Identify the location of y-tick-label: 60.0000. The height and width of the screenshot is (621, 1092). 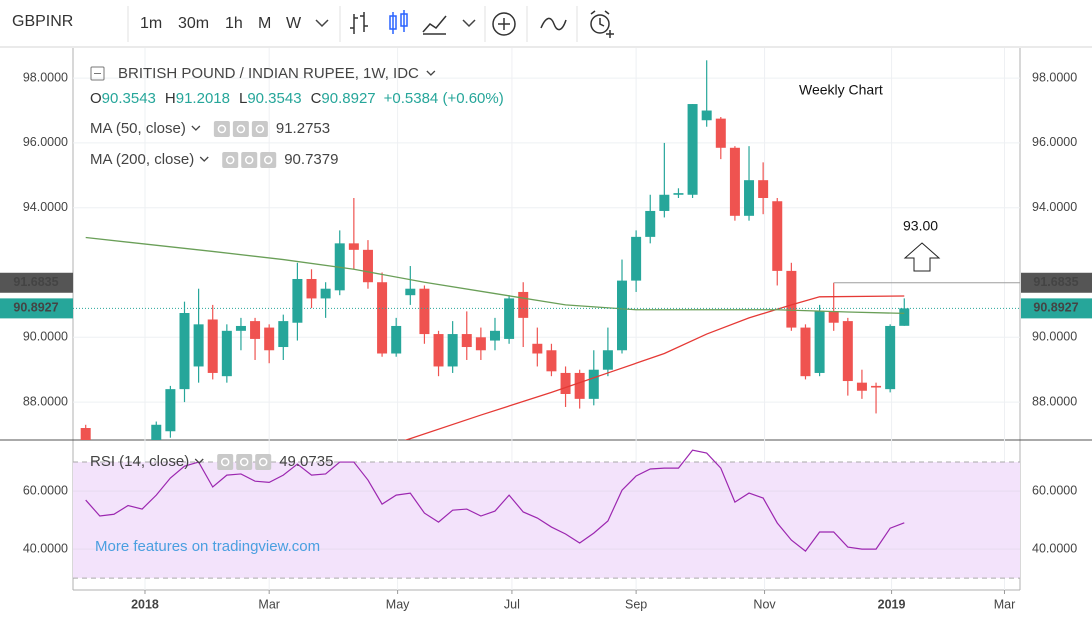
(1054, 490).